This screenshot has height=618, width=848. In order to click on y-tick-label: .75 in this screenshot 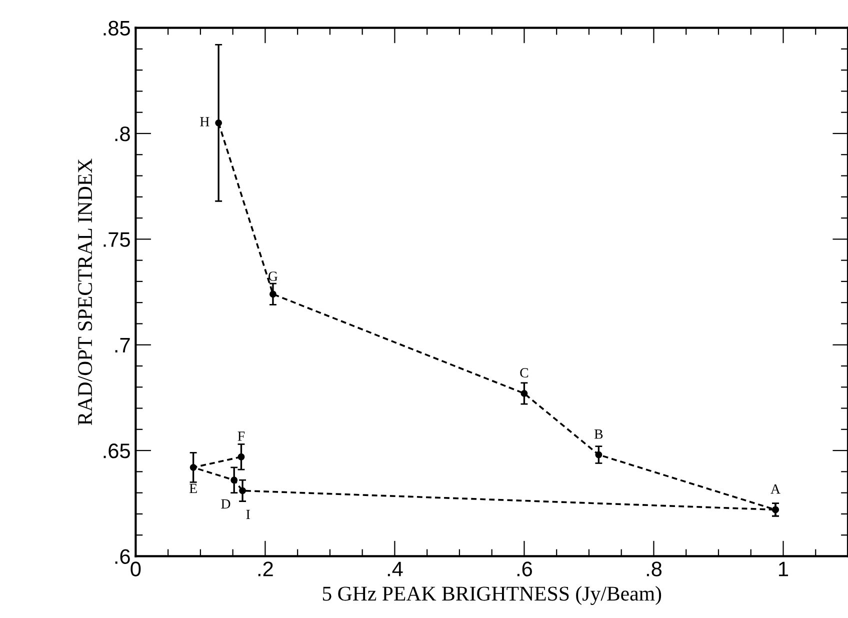, I will do `click(117, 239)`.